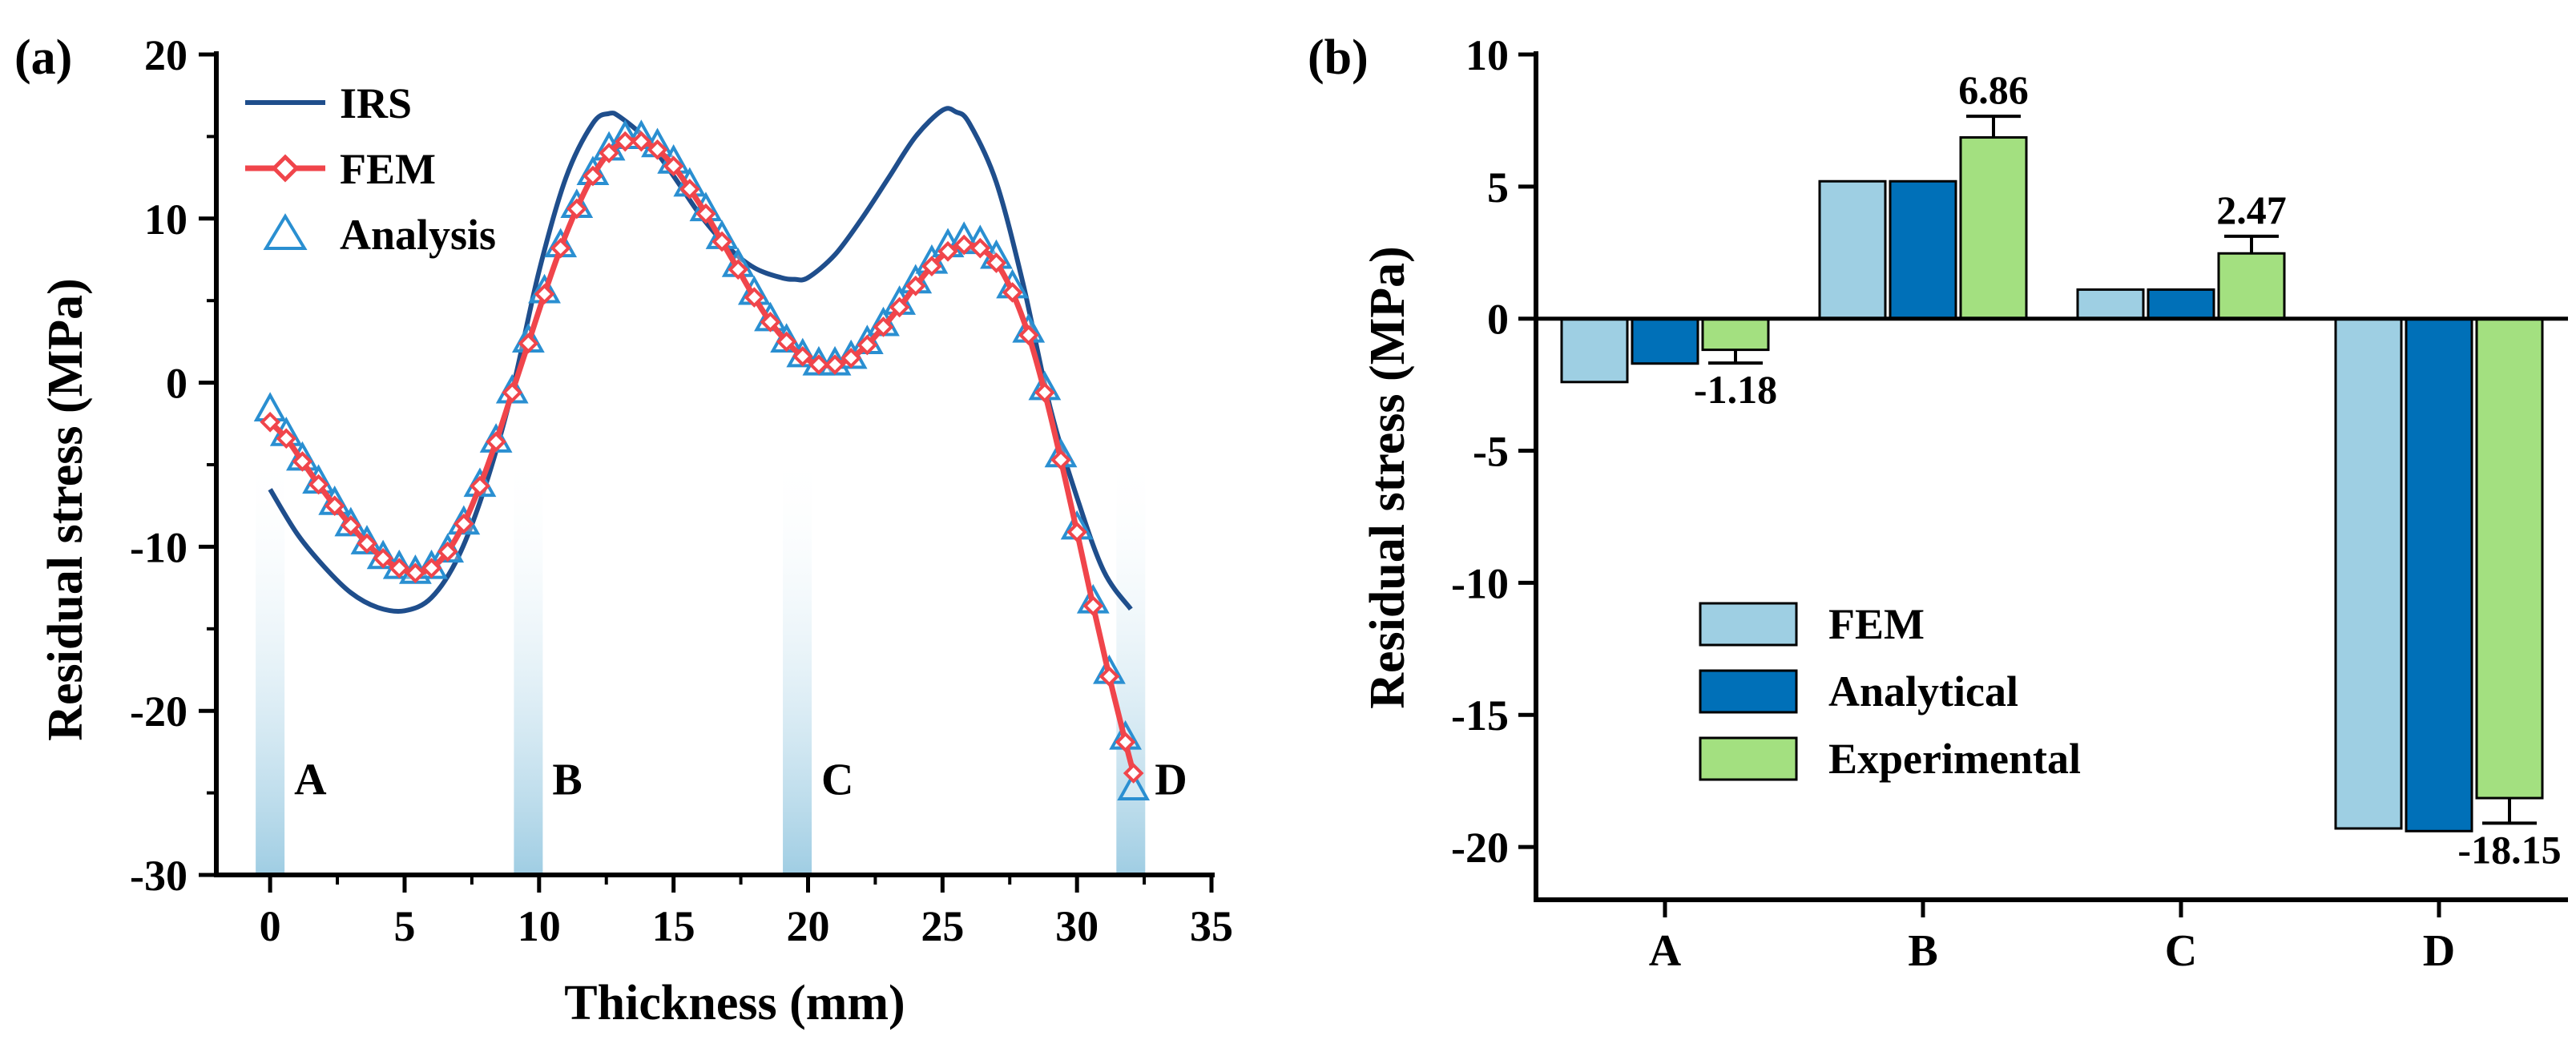 The image size is (2576, 1044). Describe the element at coordinates (2181, 304) in the screenshot. I see `bar-analytical-C` at that location.